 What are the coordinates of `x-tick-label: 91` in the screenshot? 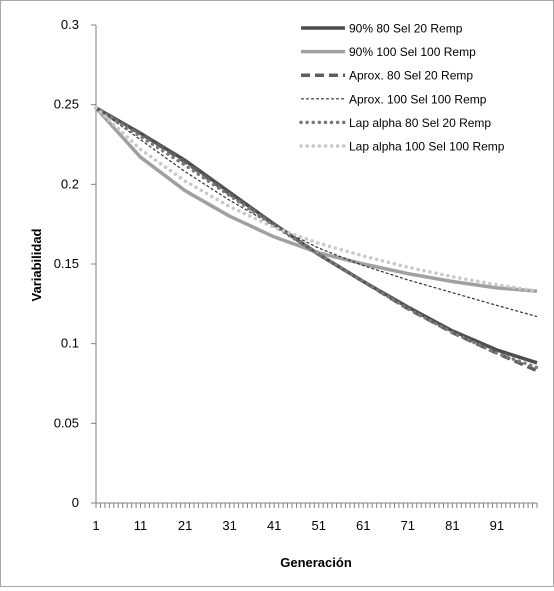 It's located at (497, 525).